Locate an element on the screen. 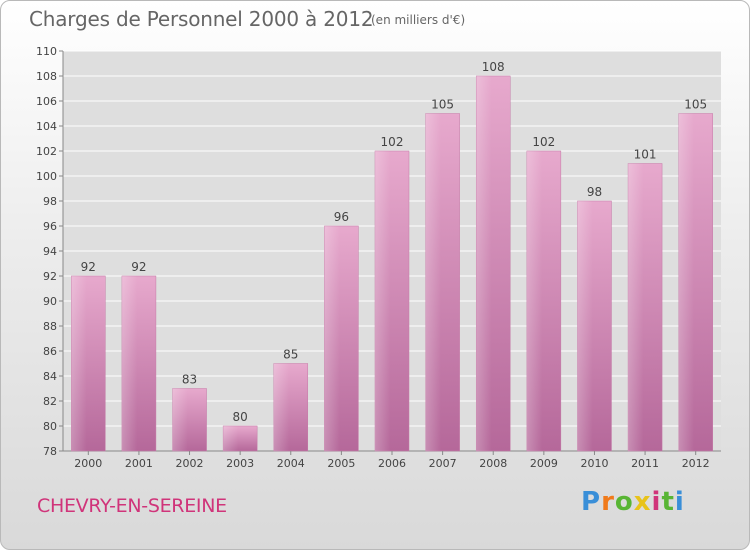 The image size is (750, 550). x-tick-label: 2009 is located at coordinates (544, 463).